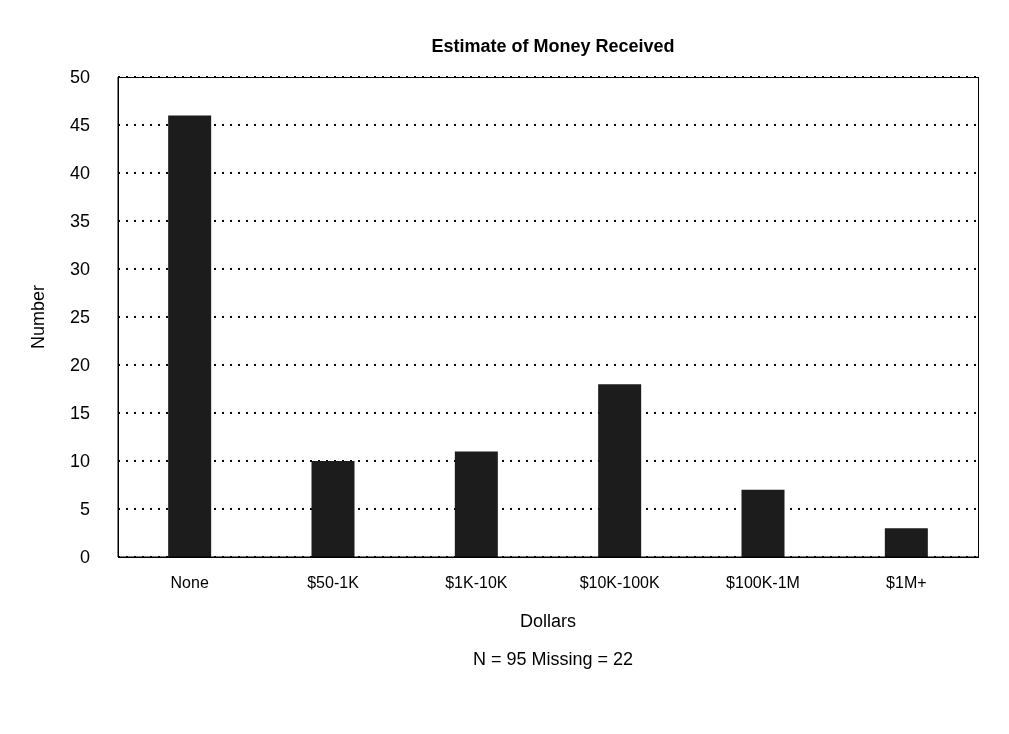 The height and width of the screenshot is (734, 1009). I want to click on y-tick-label: 30, so click(79, 269).